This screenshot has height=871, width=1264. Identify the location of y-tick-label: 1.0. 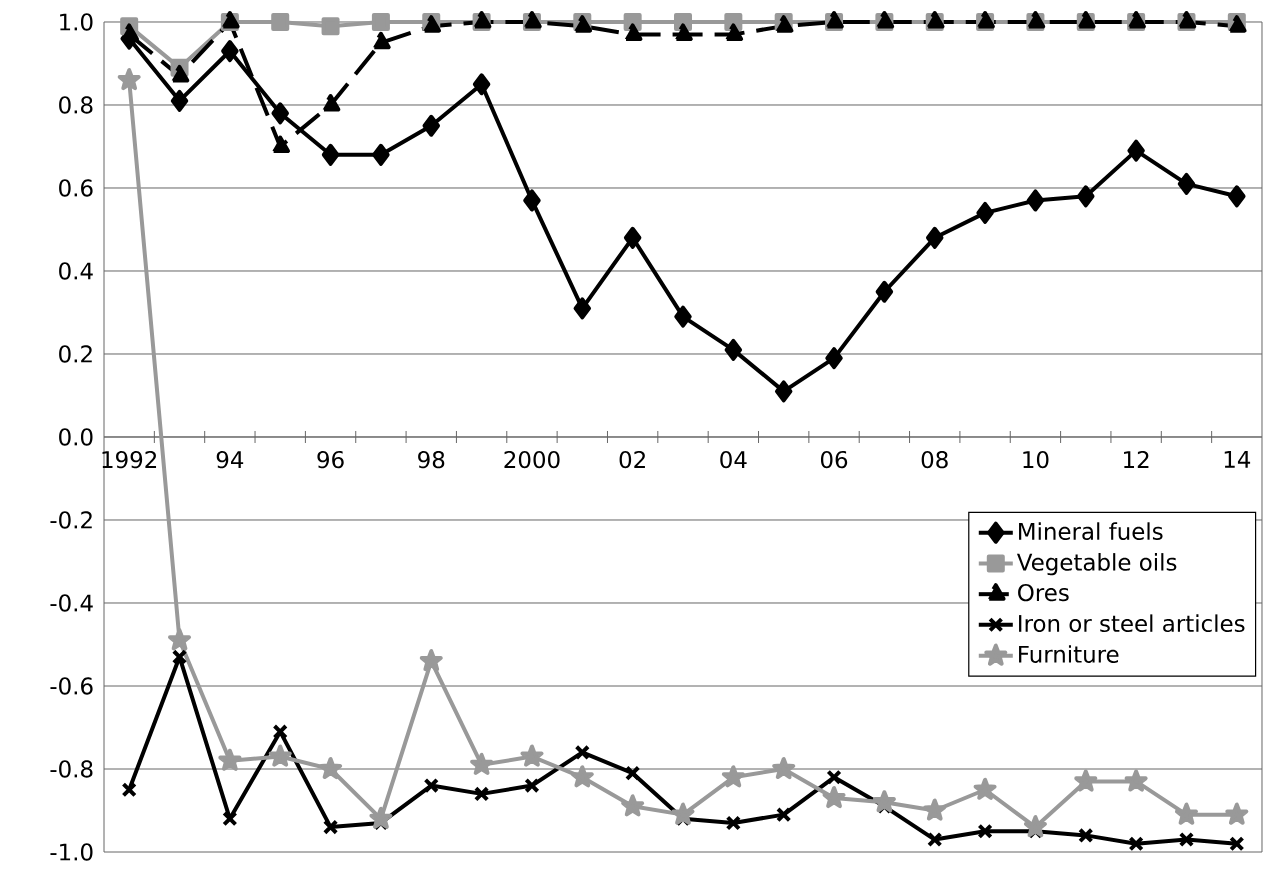
(76, 22).